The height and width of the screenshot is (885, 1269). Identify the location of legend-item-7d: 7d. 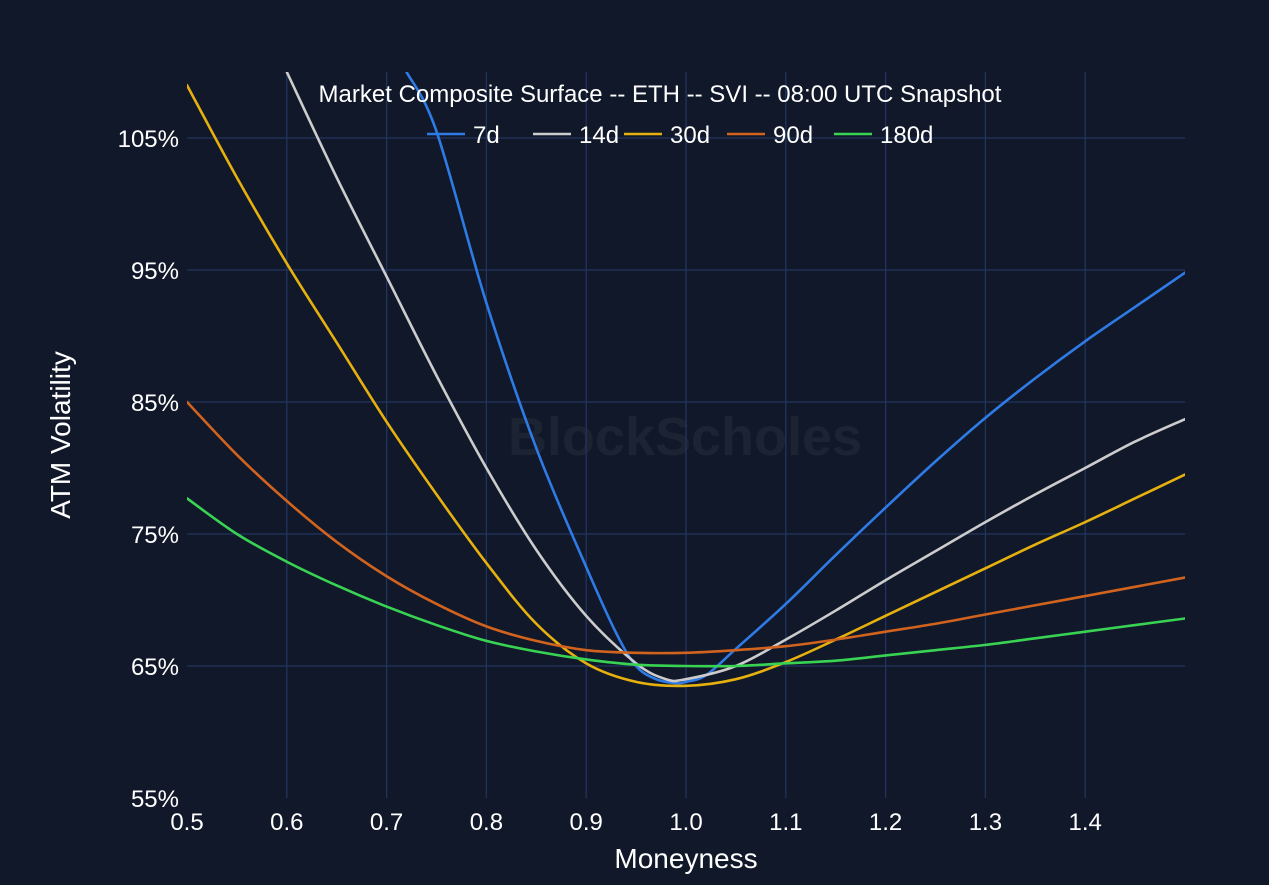
(463, 135).